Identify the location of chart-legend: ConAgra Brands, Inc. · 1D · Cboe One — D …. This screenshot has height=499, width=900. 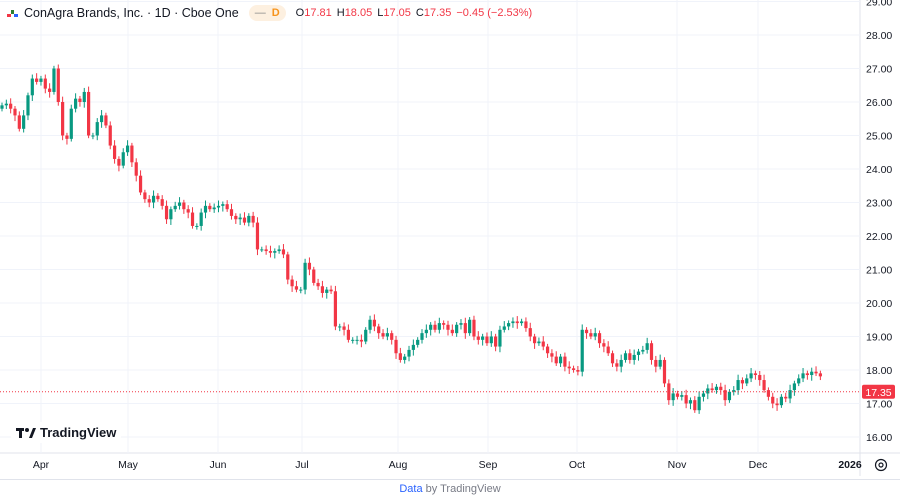
(269, 13).